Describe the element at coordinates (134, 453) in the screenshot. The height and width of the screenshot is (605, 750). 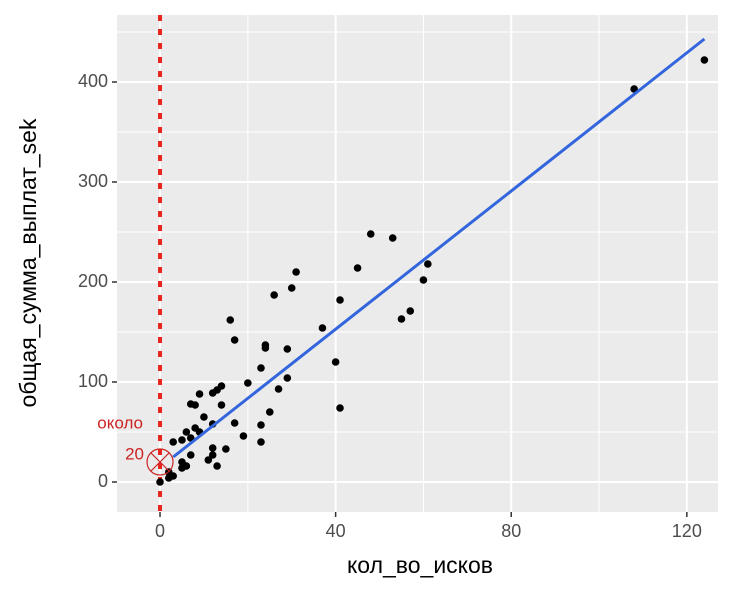
I see `annotation-text: 20` at that location.